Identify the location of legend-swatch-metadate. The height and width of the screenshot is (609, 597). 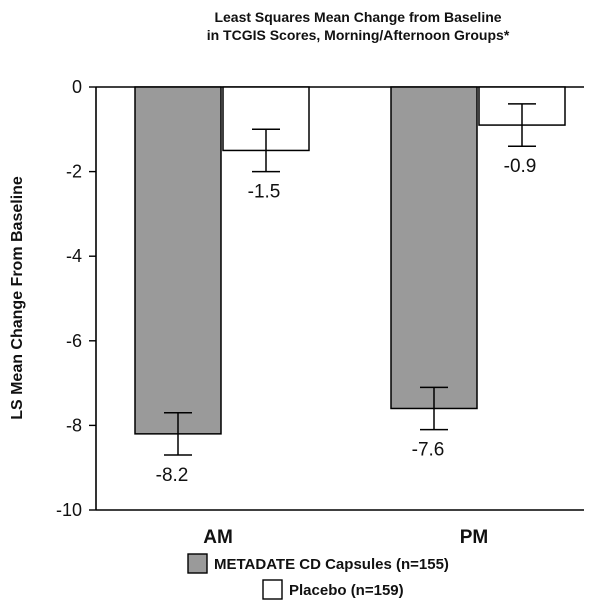
(197, 563).